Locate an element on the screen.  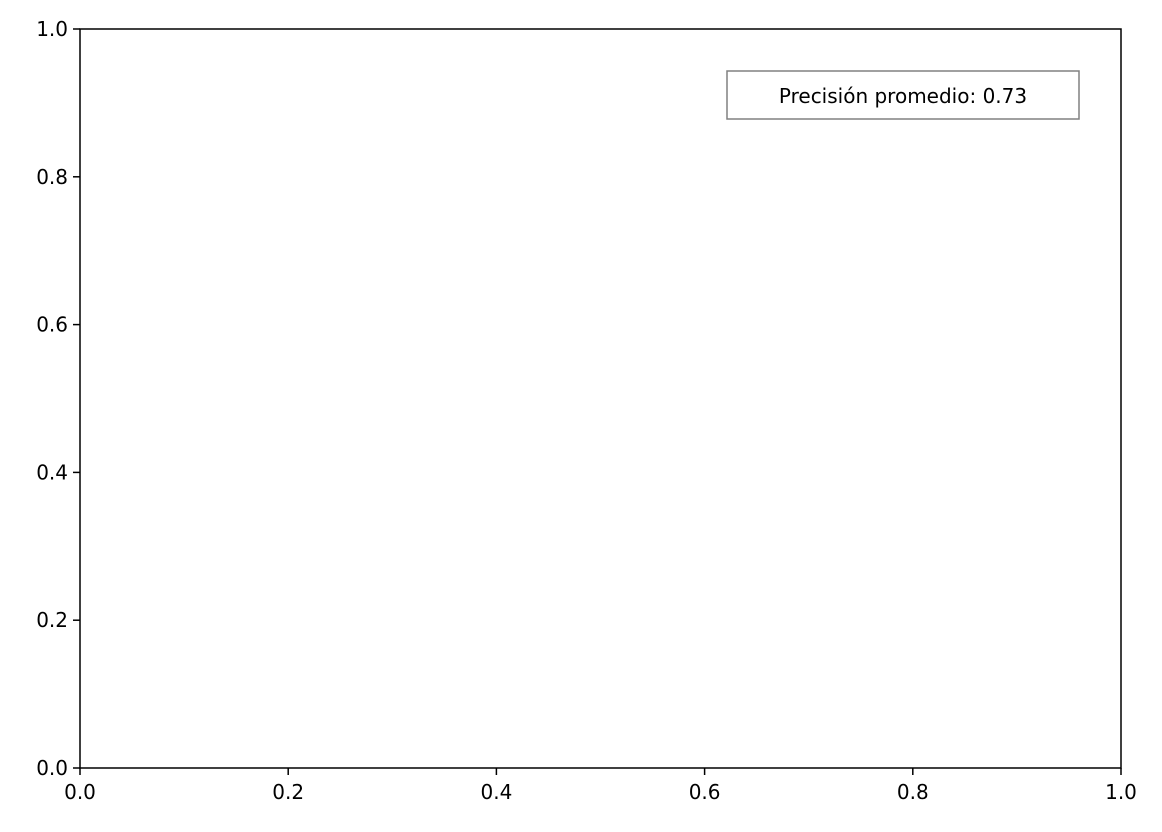
annotation-box: Precisión promedio: 0.73 is located at coordinates (903, 95).